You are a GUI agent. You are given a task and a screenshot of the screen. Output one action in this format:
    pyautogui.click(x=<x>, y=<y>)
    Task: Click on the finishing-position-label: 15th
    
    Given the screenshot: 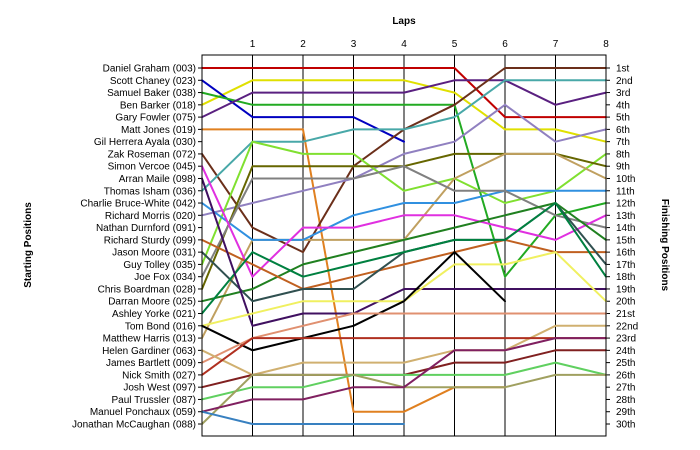 What is the action you would take?
    pyautogui.click(x=625, y=240)
    